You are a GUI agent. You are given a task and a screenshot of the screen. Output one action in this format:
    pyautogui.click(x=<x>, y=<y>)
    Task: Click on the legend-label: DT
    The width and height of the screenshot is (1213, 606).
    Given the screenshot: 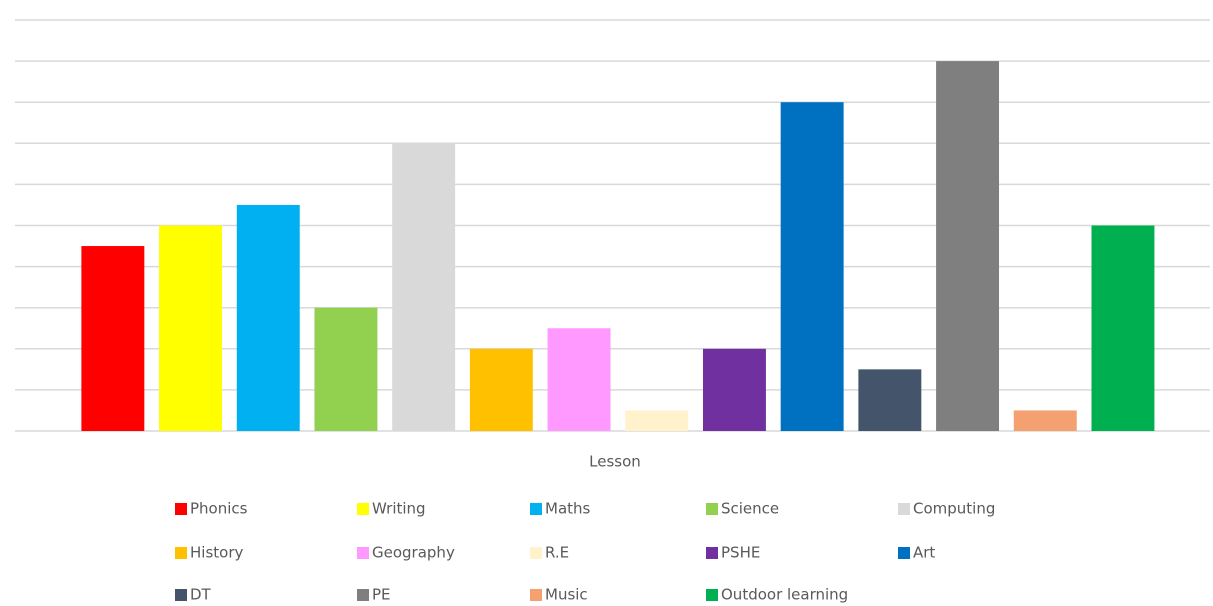 What is the action you would take?
    pyautogui.click(x=201, y=595)
    